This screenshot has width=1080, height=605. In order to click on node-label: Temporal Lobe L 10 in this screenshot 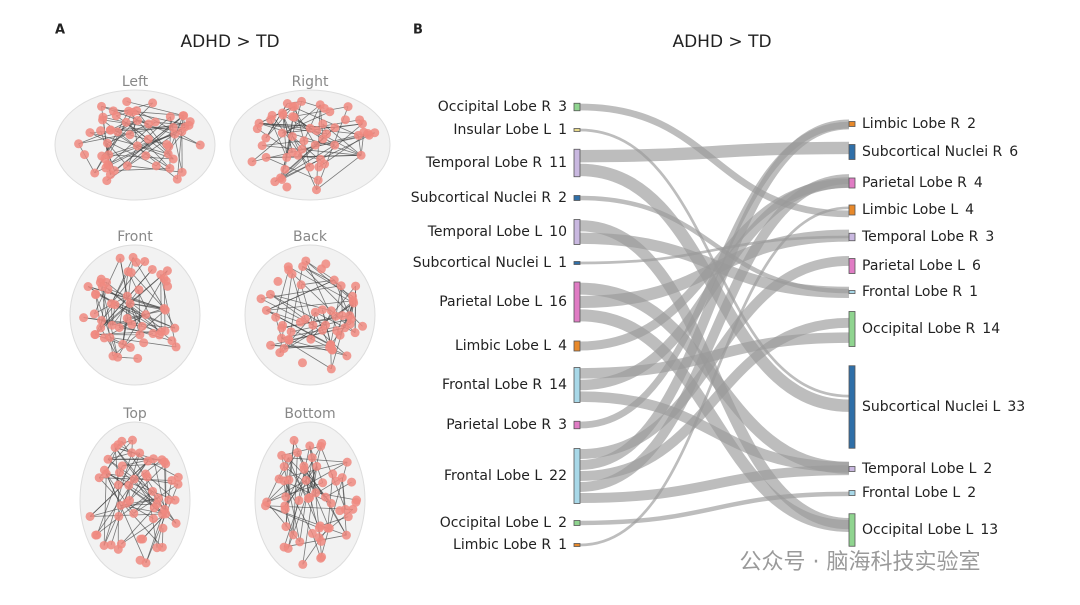, I will do `click(497, 232)`.